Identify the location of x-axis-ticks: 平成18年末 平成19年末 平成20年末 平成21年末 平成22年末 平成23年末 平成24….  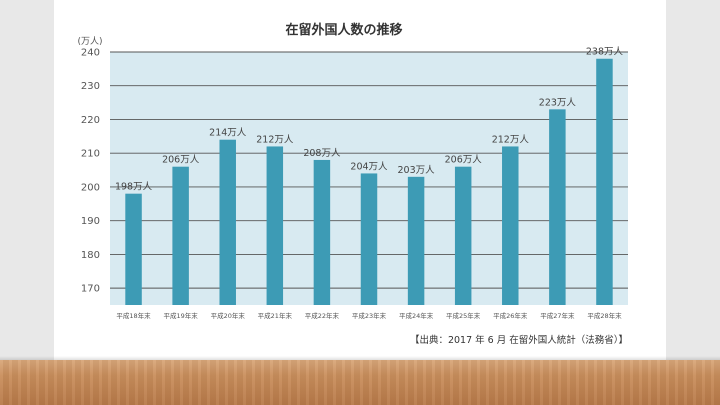
(369, 315).